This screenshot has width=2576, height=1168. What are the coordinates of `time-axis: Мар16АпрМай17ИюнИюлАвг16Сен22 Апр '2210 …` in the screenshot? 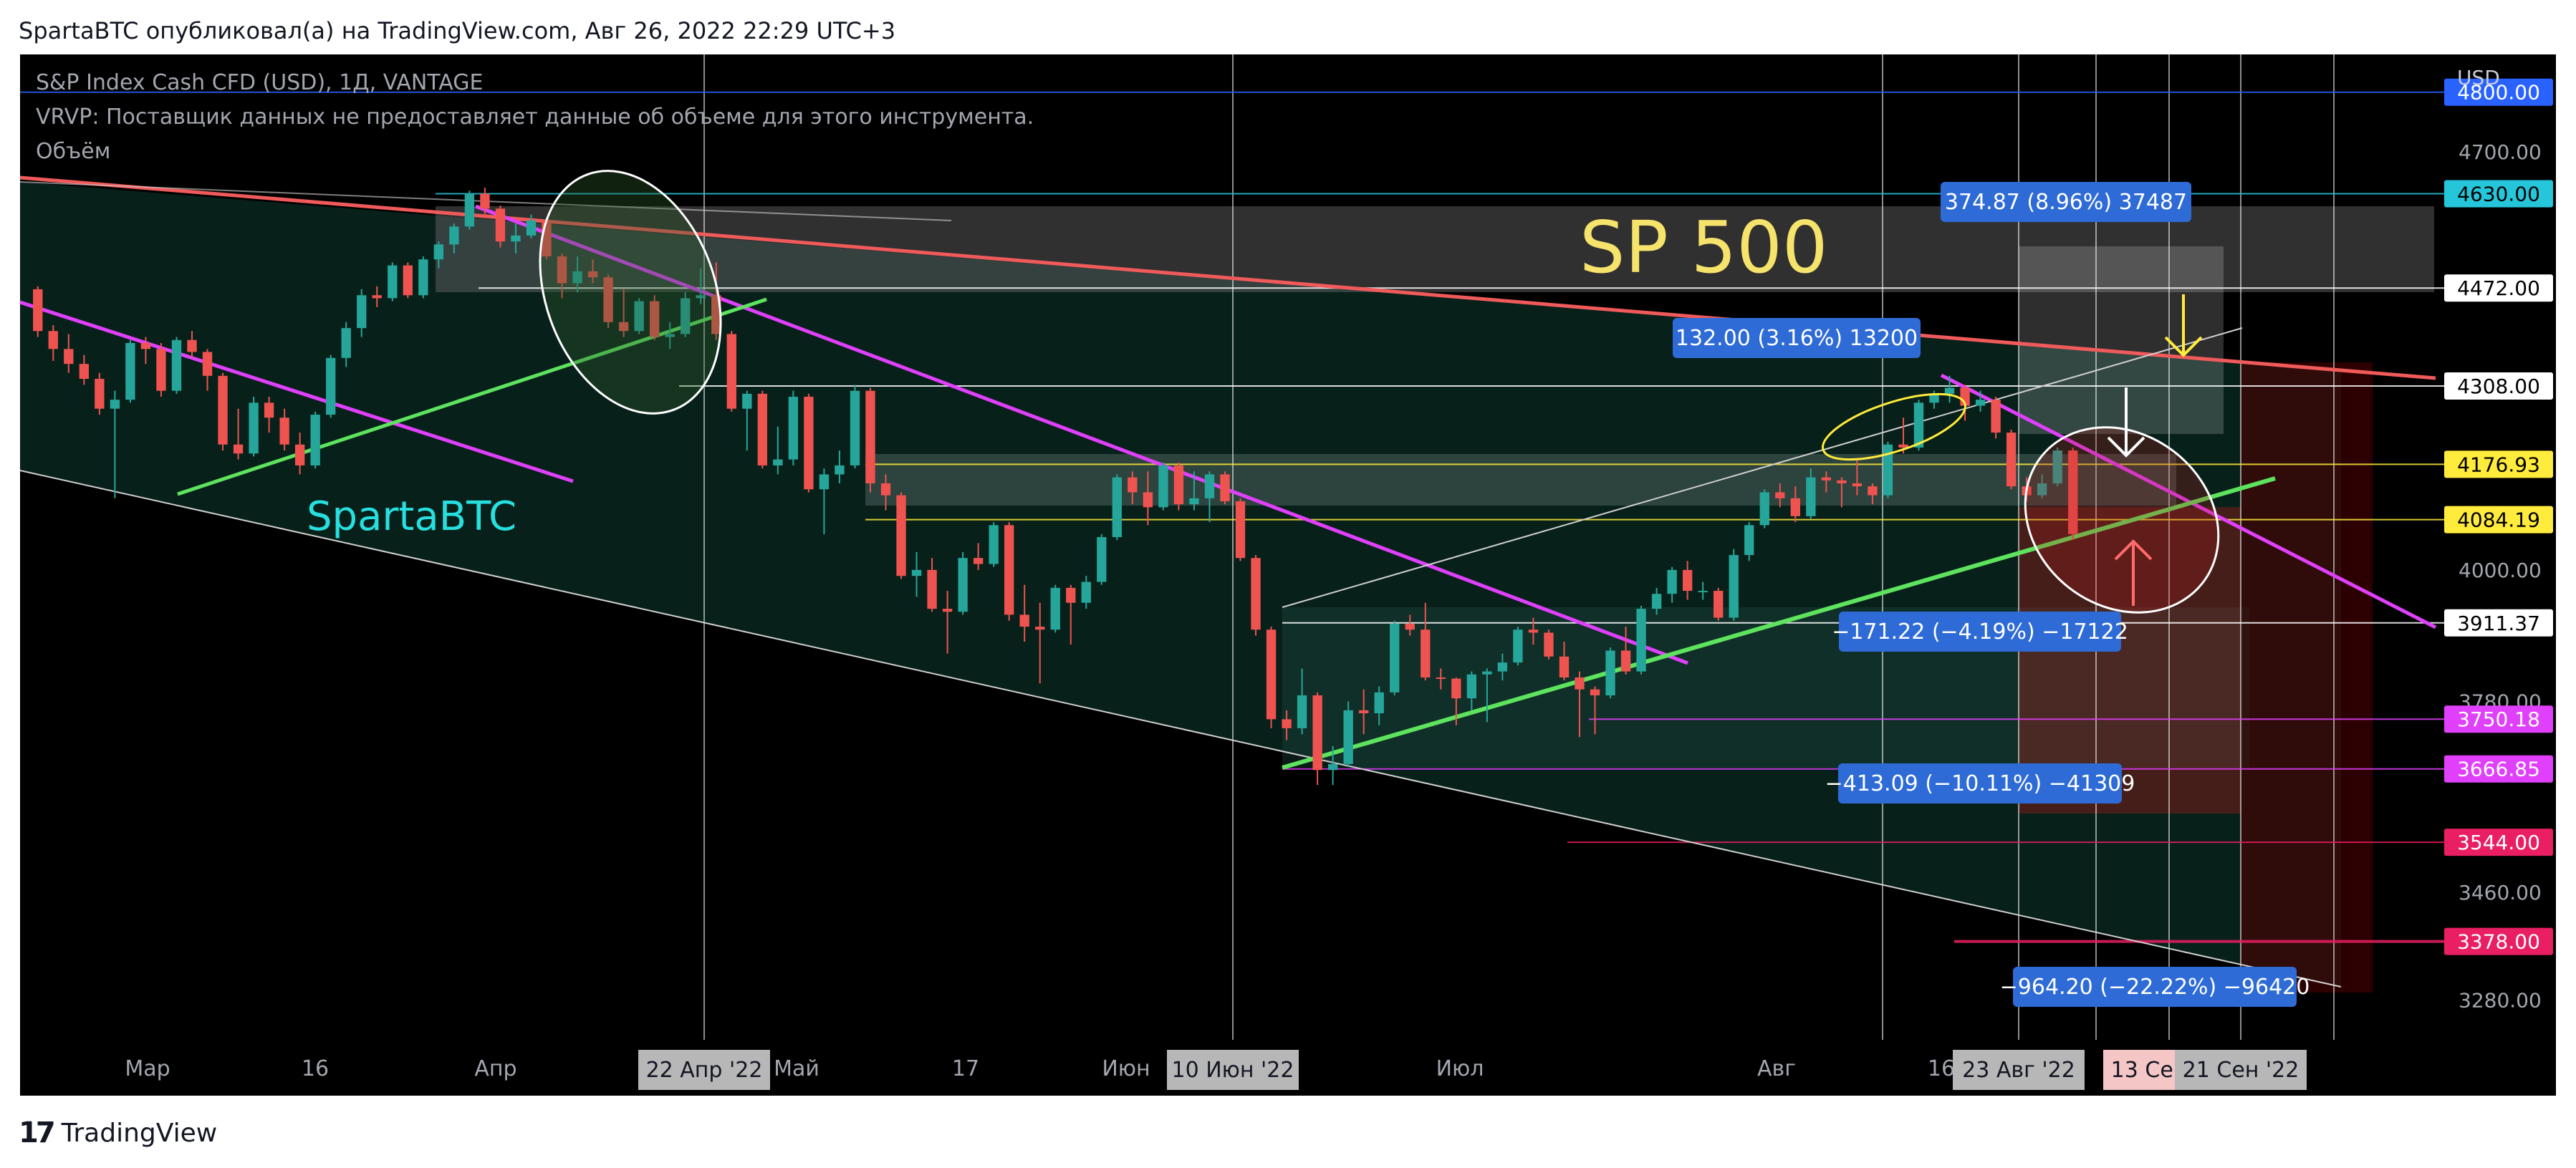 It's located at (1216, 1070).